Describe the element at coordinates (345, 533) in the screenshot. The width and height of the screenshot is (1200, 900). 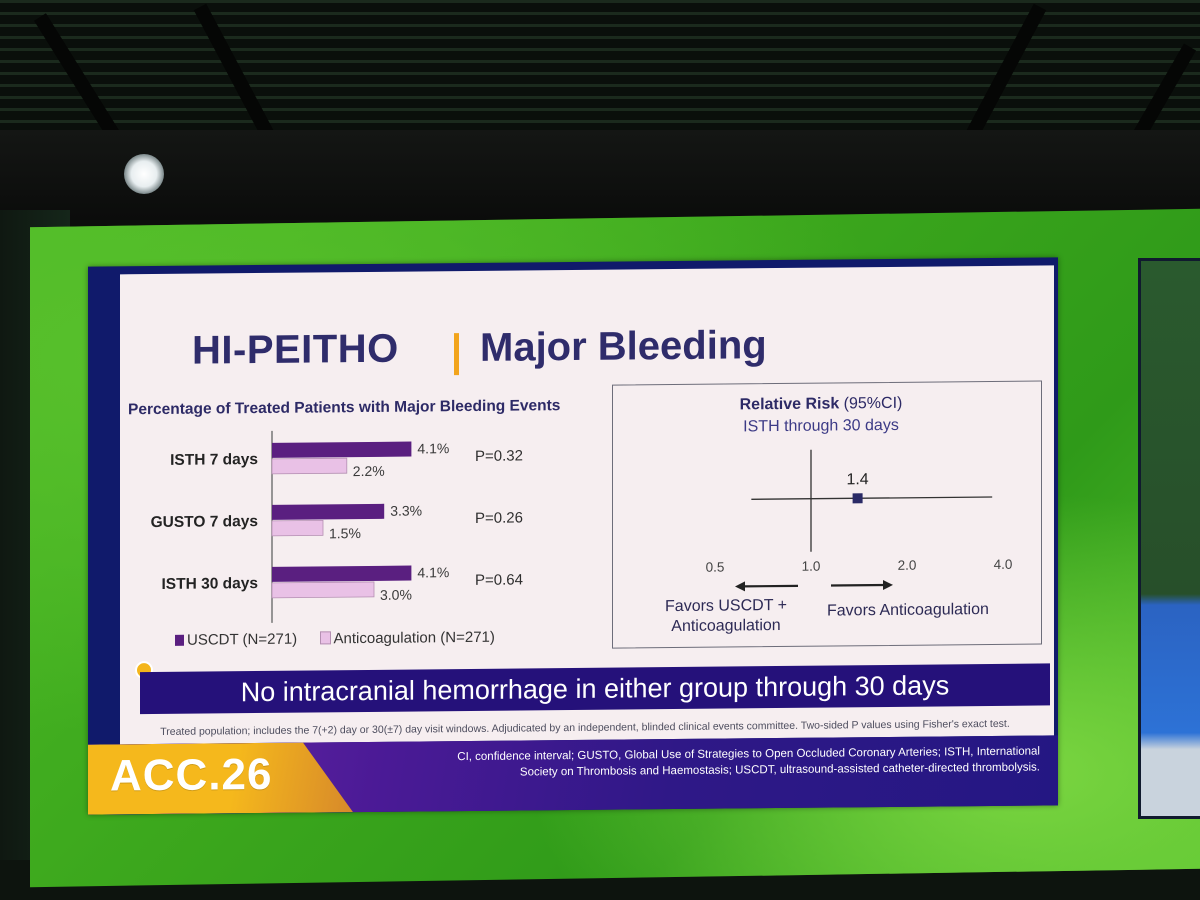
I see `bar-value-label: 1.5%` at that location.